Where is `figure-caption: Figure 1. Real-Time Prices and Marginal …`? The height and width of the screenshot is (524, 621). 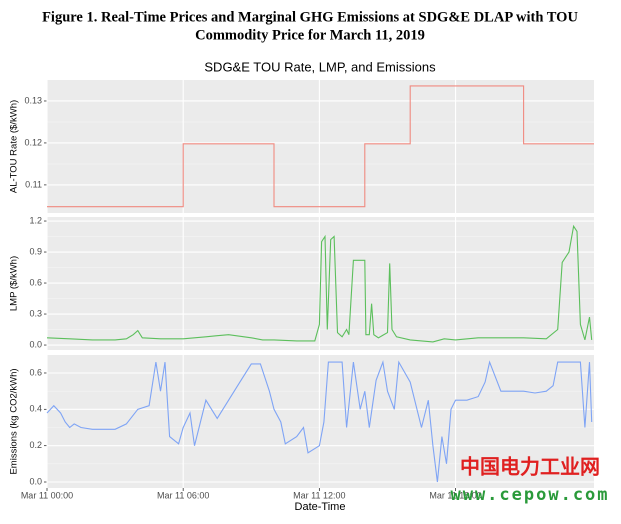
figure-caption: Figure 1. Real-Time Prices and Marginal … is located at coordinates (310, 17).